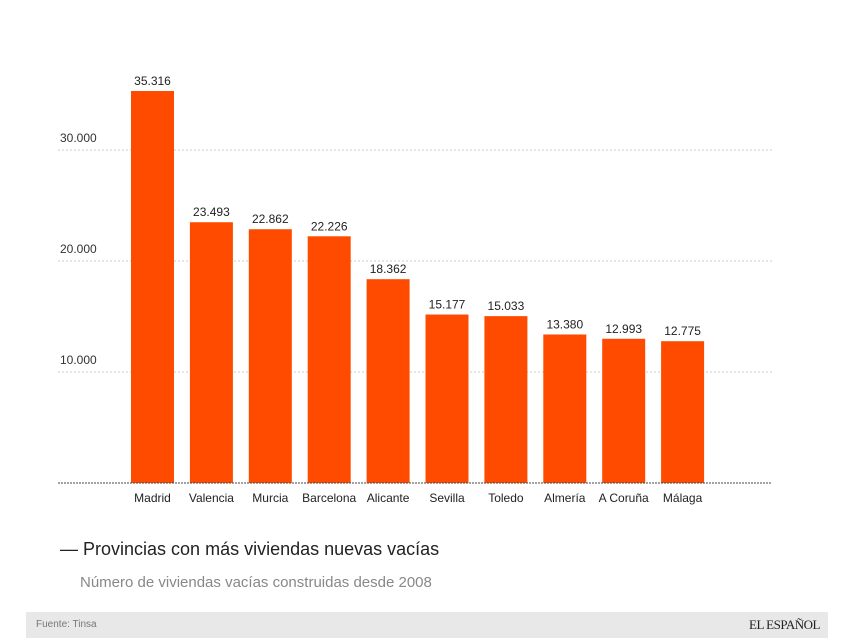 This screenshot has width=854, height=640. Describe the element at coordinates (388, 498) in the screenshot. I see `x-tick-label: Alicante` at that location.